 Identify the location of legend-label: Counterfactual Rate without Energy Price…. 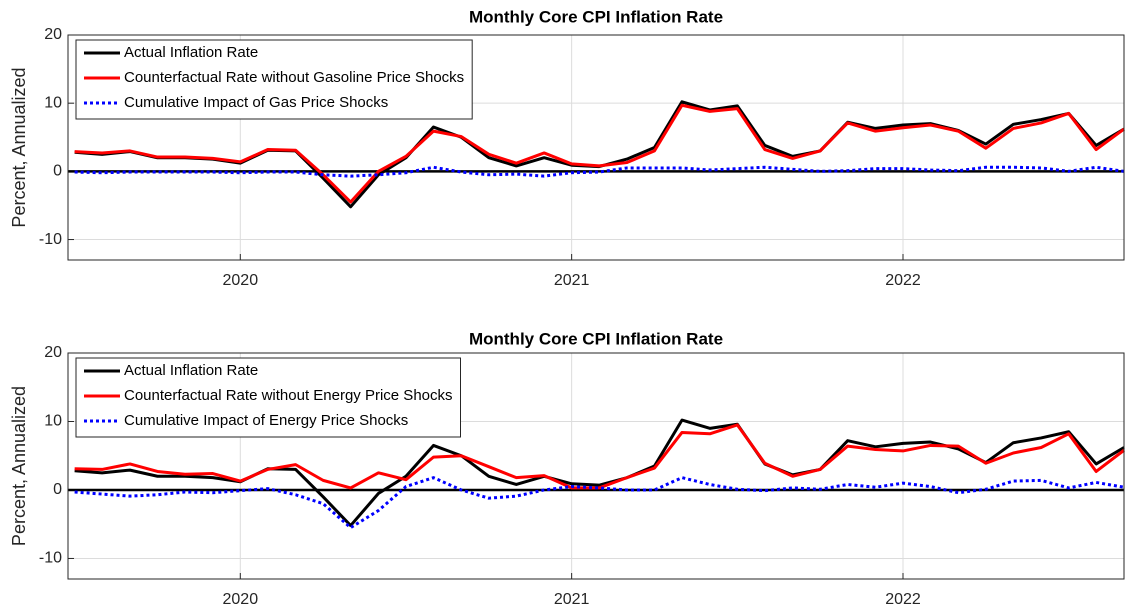
(288, 395).